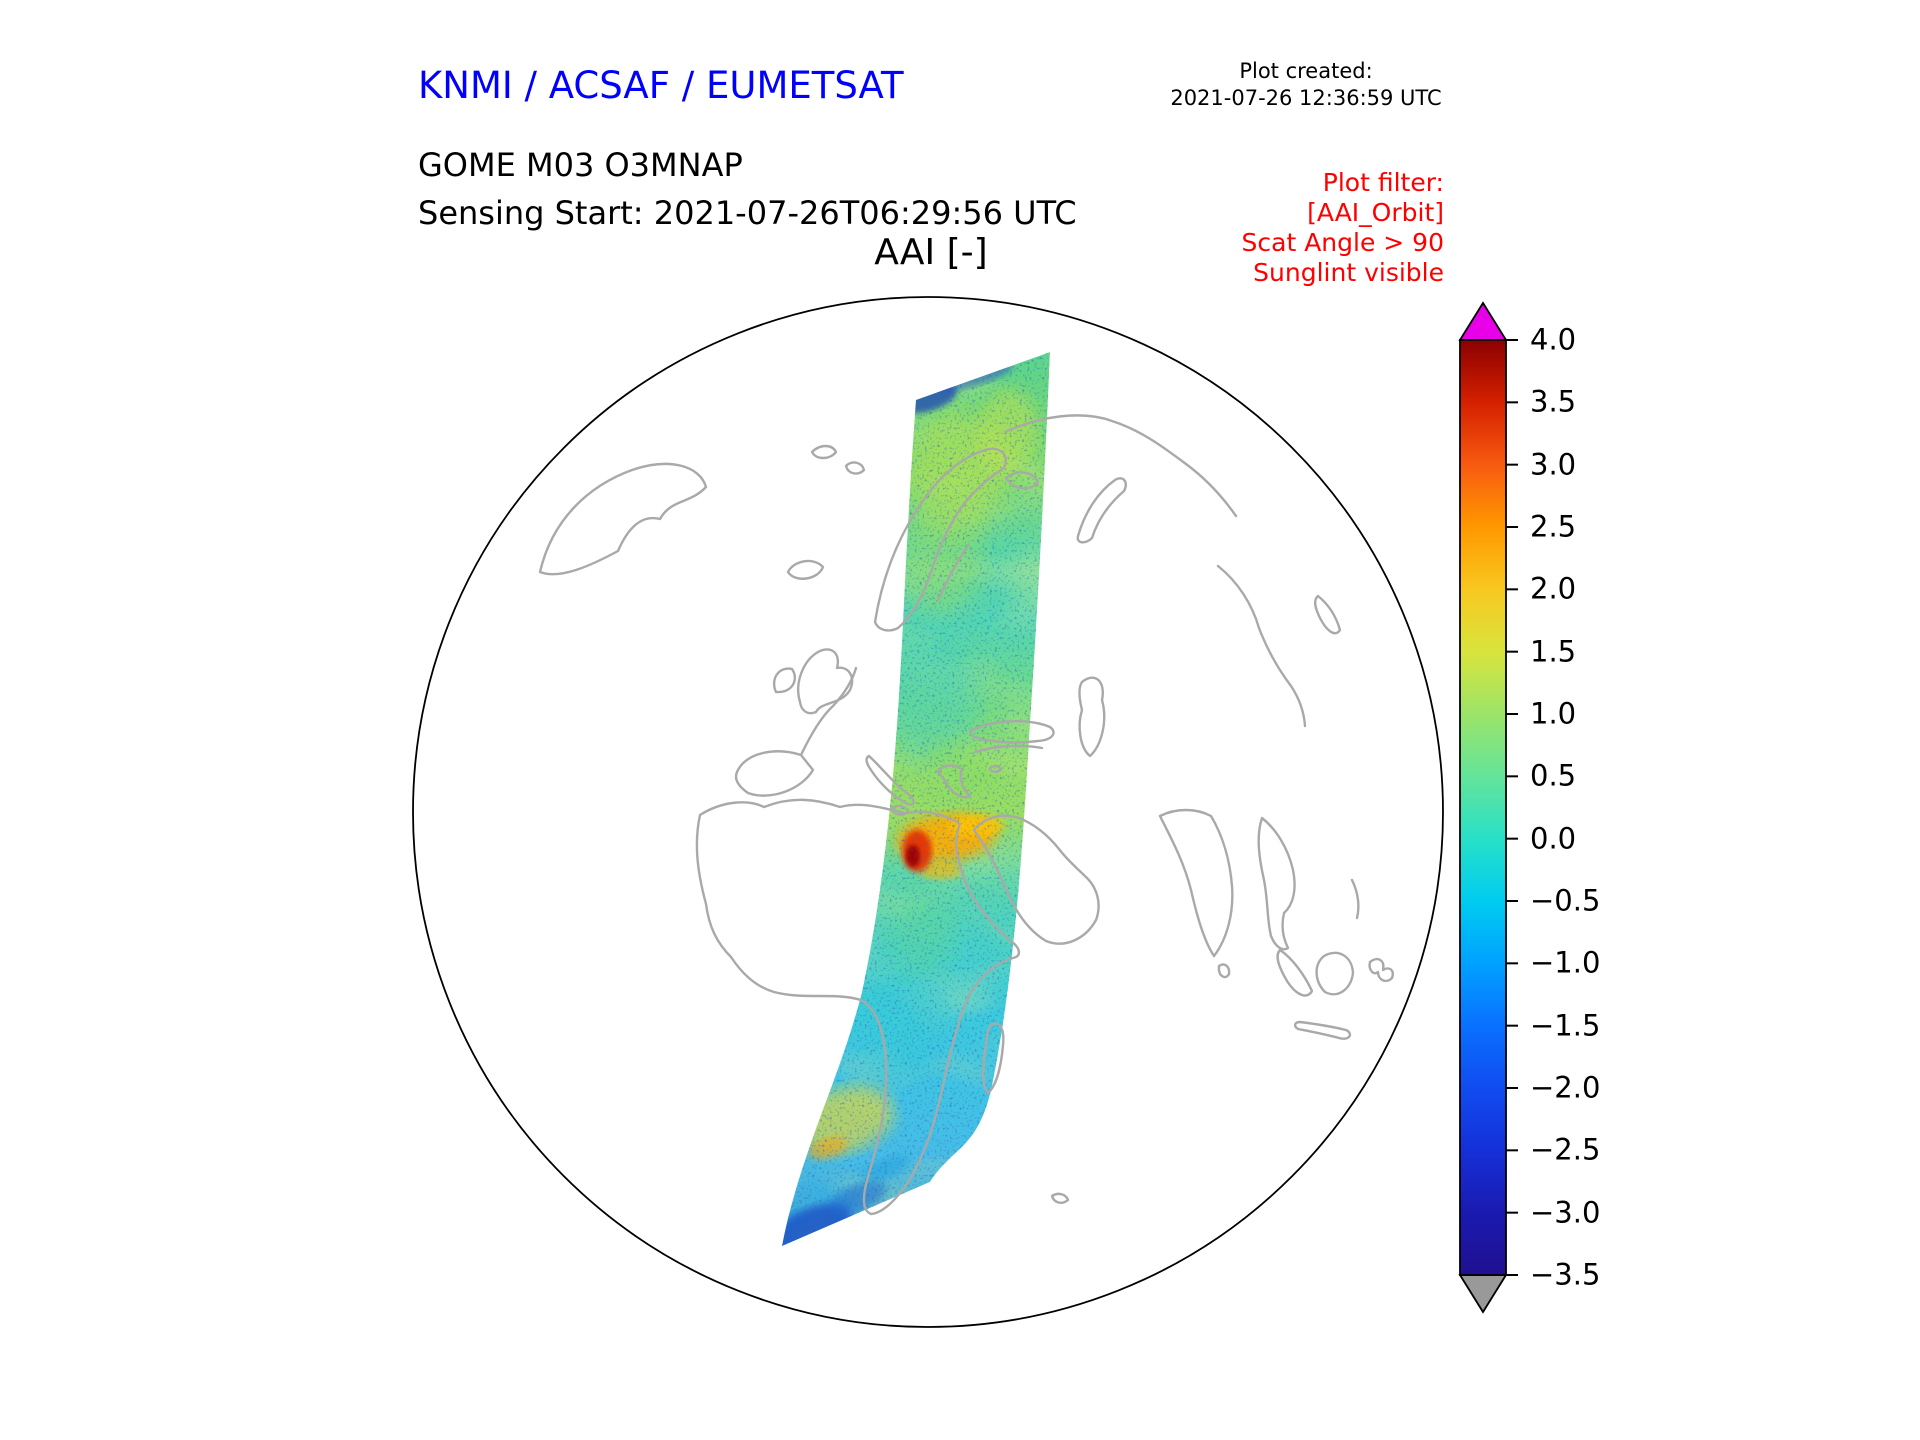 The image size is (1920, 1440). I want to click on plot-created-label: Plot created:, so click(1306, 71).